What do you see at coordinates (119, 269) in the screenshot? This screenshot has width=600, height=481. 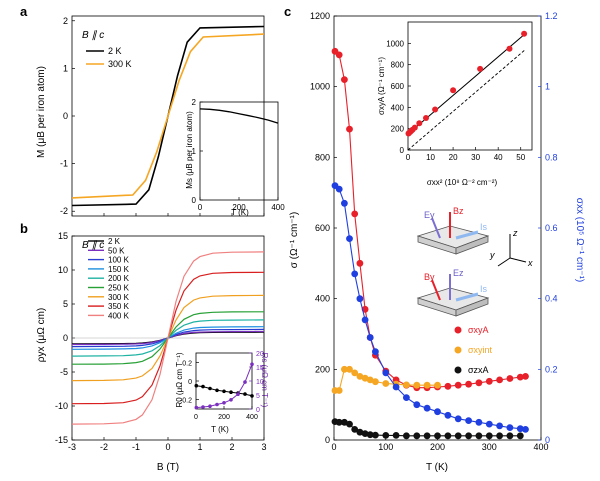 I see `panel-b-legend-label: 150 K` at bounding box center [119, 269].